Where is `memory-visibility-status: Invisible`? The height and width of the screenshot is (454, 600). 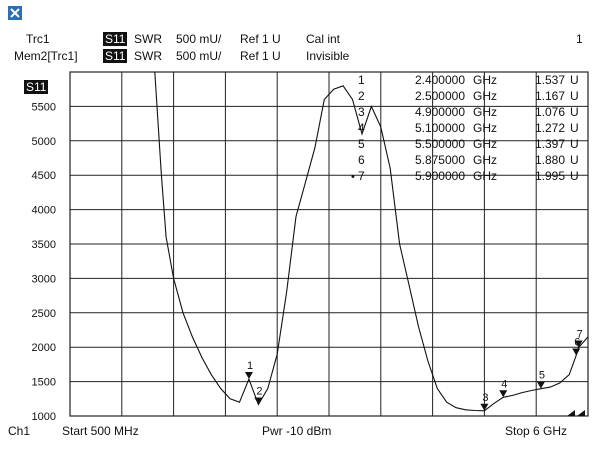
memory-visibility-status: Invisible is located at coordinates (328, 56).